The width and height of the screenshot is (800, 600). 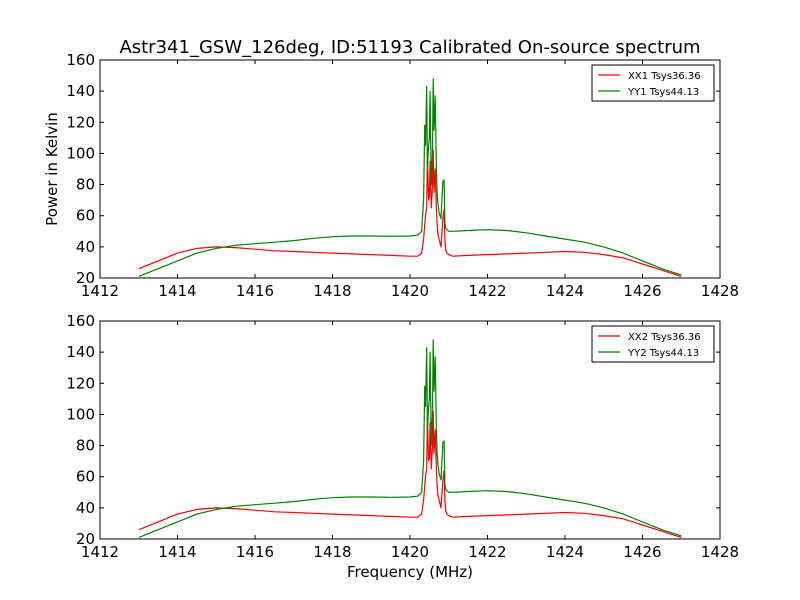 I want to click on legend-label: XX1 Tsys36.36, so click(x=664, y=76).